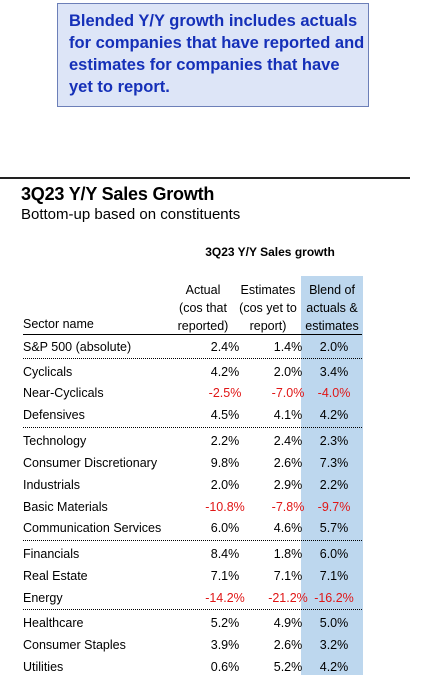 Image resolution: width=421 pixels, height=695 pixels. I want to click on column-header-estimates: Estimates (cos yet to report), so click(268, 308).